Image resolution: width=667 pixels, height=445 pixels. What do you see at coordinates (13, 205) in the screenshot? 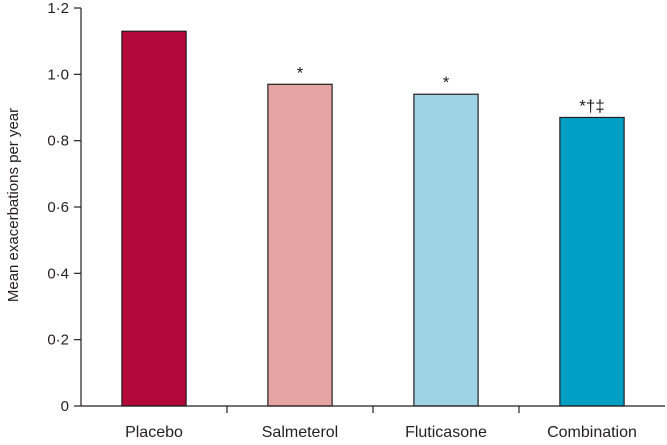
I see `y-axis-label: Mean exacerbations per year` at bounding box center [13, 205].